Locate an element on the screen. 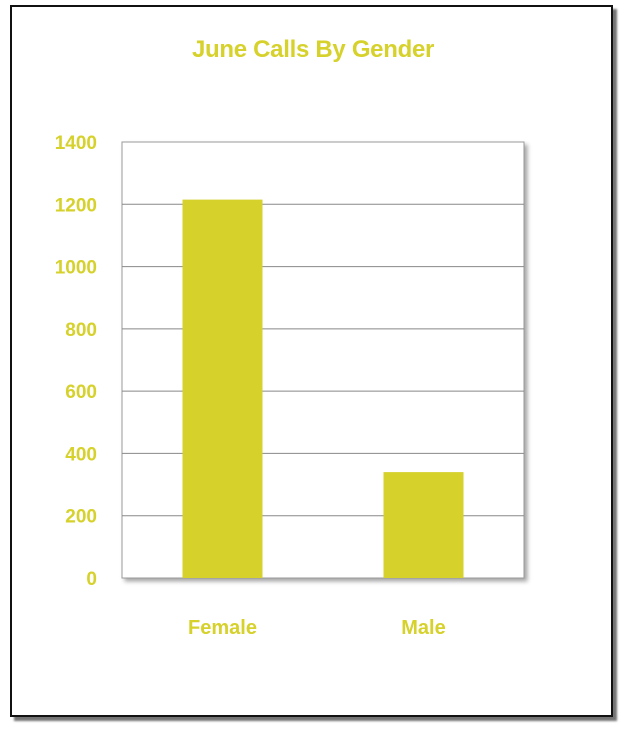 Image resolution: width=626 pixels, height=730 pixels. y-tick-label: 1200 is located at coordinates (76, 205).